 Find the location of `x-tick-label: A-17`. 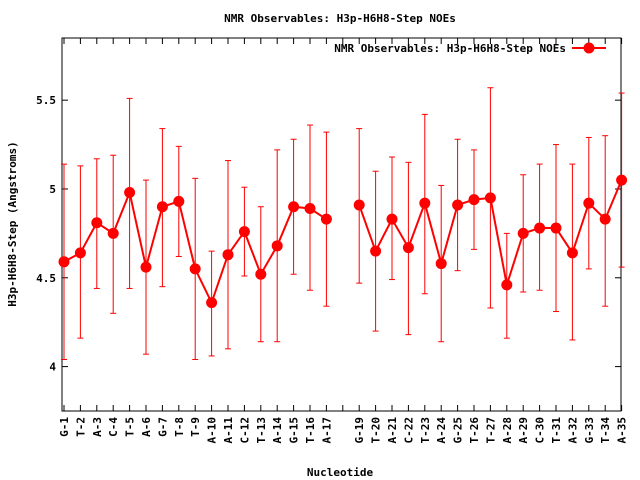

x-tick-label: A-17 is located at coordinates (326, 430).